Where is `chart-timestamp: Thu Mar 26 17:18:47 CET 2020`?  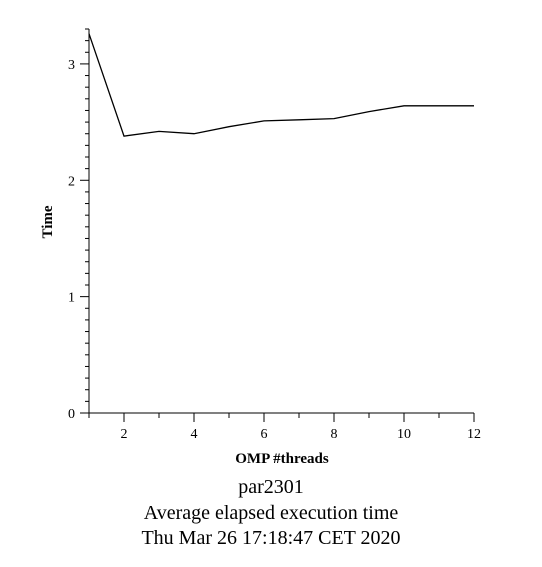
chart-timestamp: Thu Mar 26 17:18:47 CET 2020 is located at coordinates (271, 538).